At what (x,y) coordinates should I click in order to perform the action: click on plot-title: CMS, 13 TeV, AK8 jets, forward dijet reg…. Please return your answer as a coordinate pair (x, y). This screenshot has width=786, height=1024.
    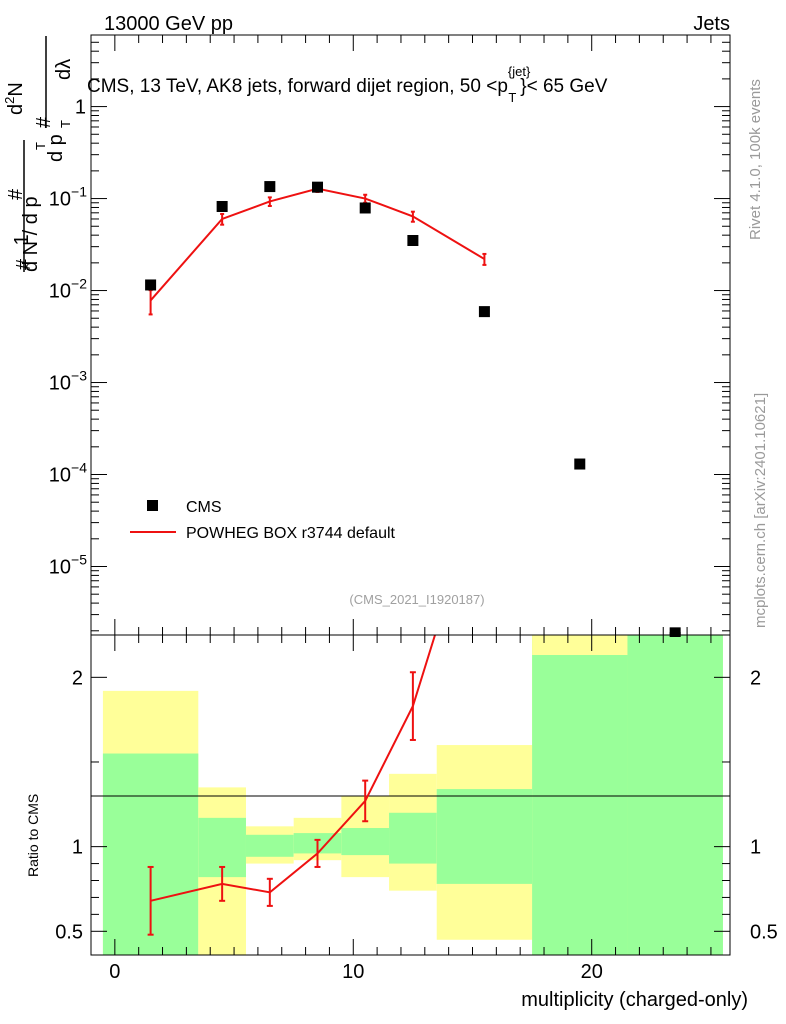
    Looking at the image, I should click on (347, 84).